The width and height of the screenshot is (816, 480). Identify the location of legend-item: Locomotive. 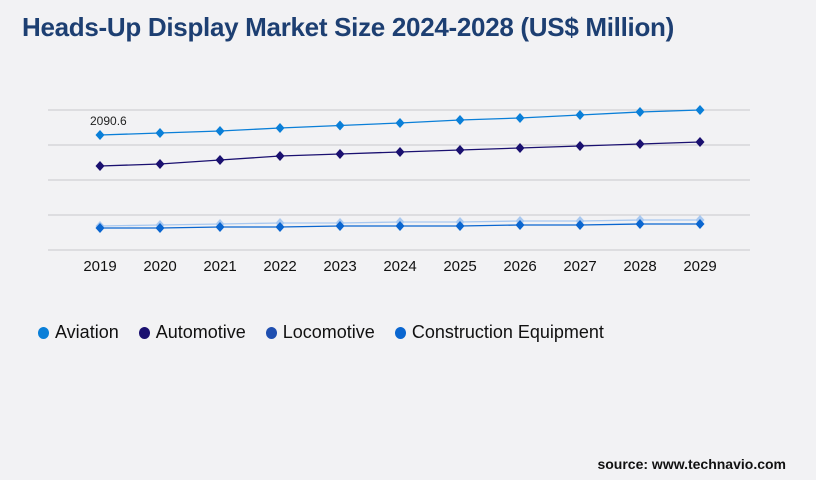
(320, 332).